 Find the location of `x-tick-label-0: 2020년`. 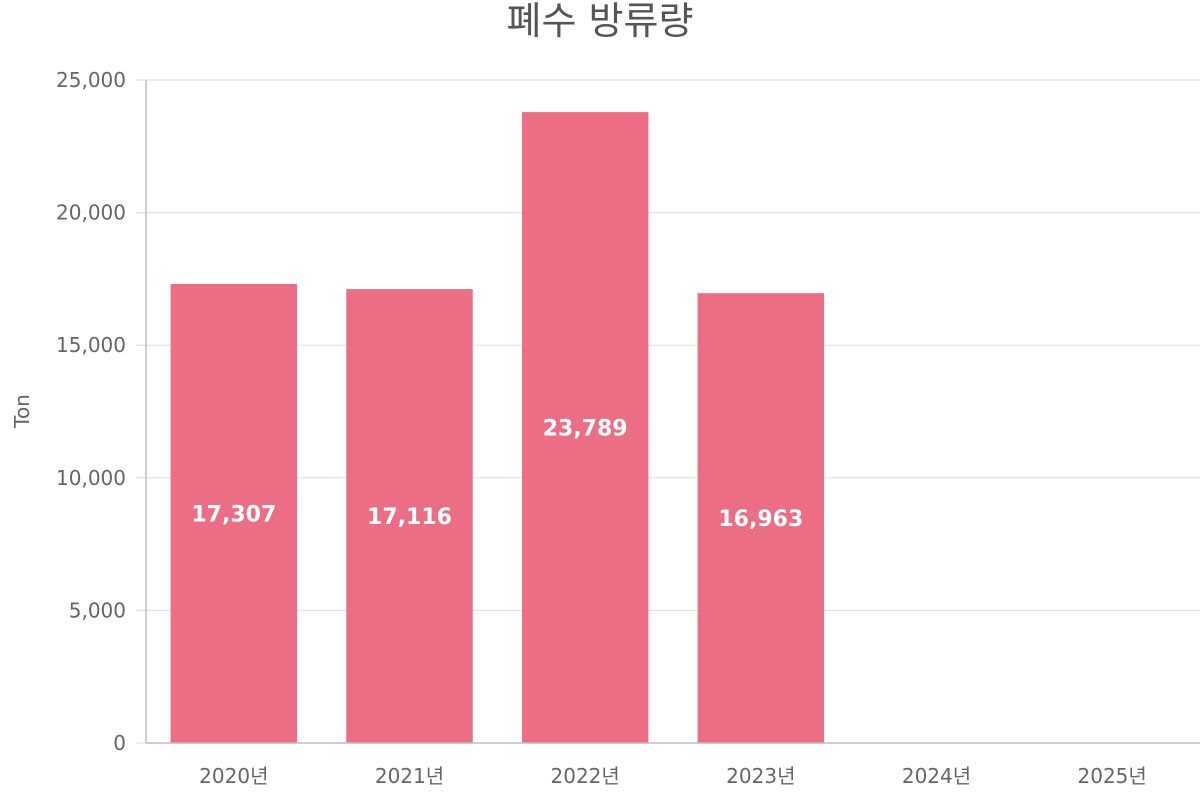

x-tick-label-0: 2020년 is located at coordinates (233, 776).